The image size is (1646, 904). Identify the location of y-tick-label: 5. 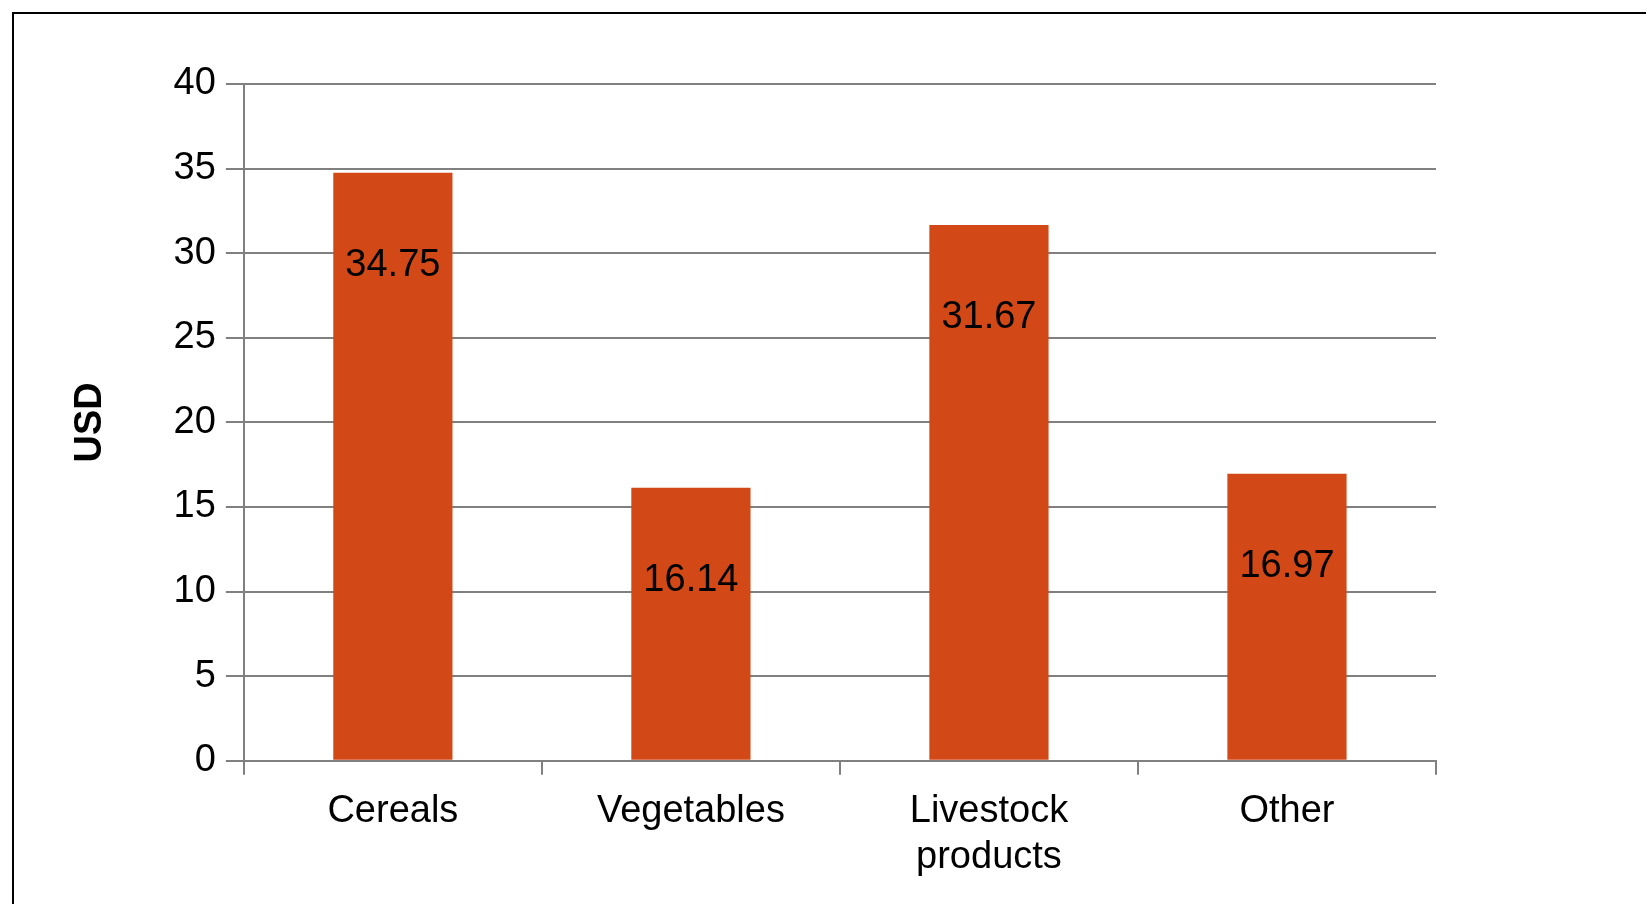
(205, 673).